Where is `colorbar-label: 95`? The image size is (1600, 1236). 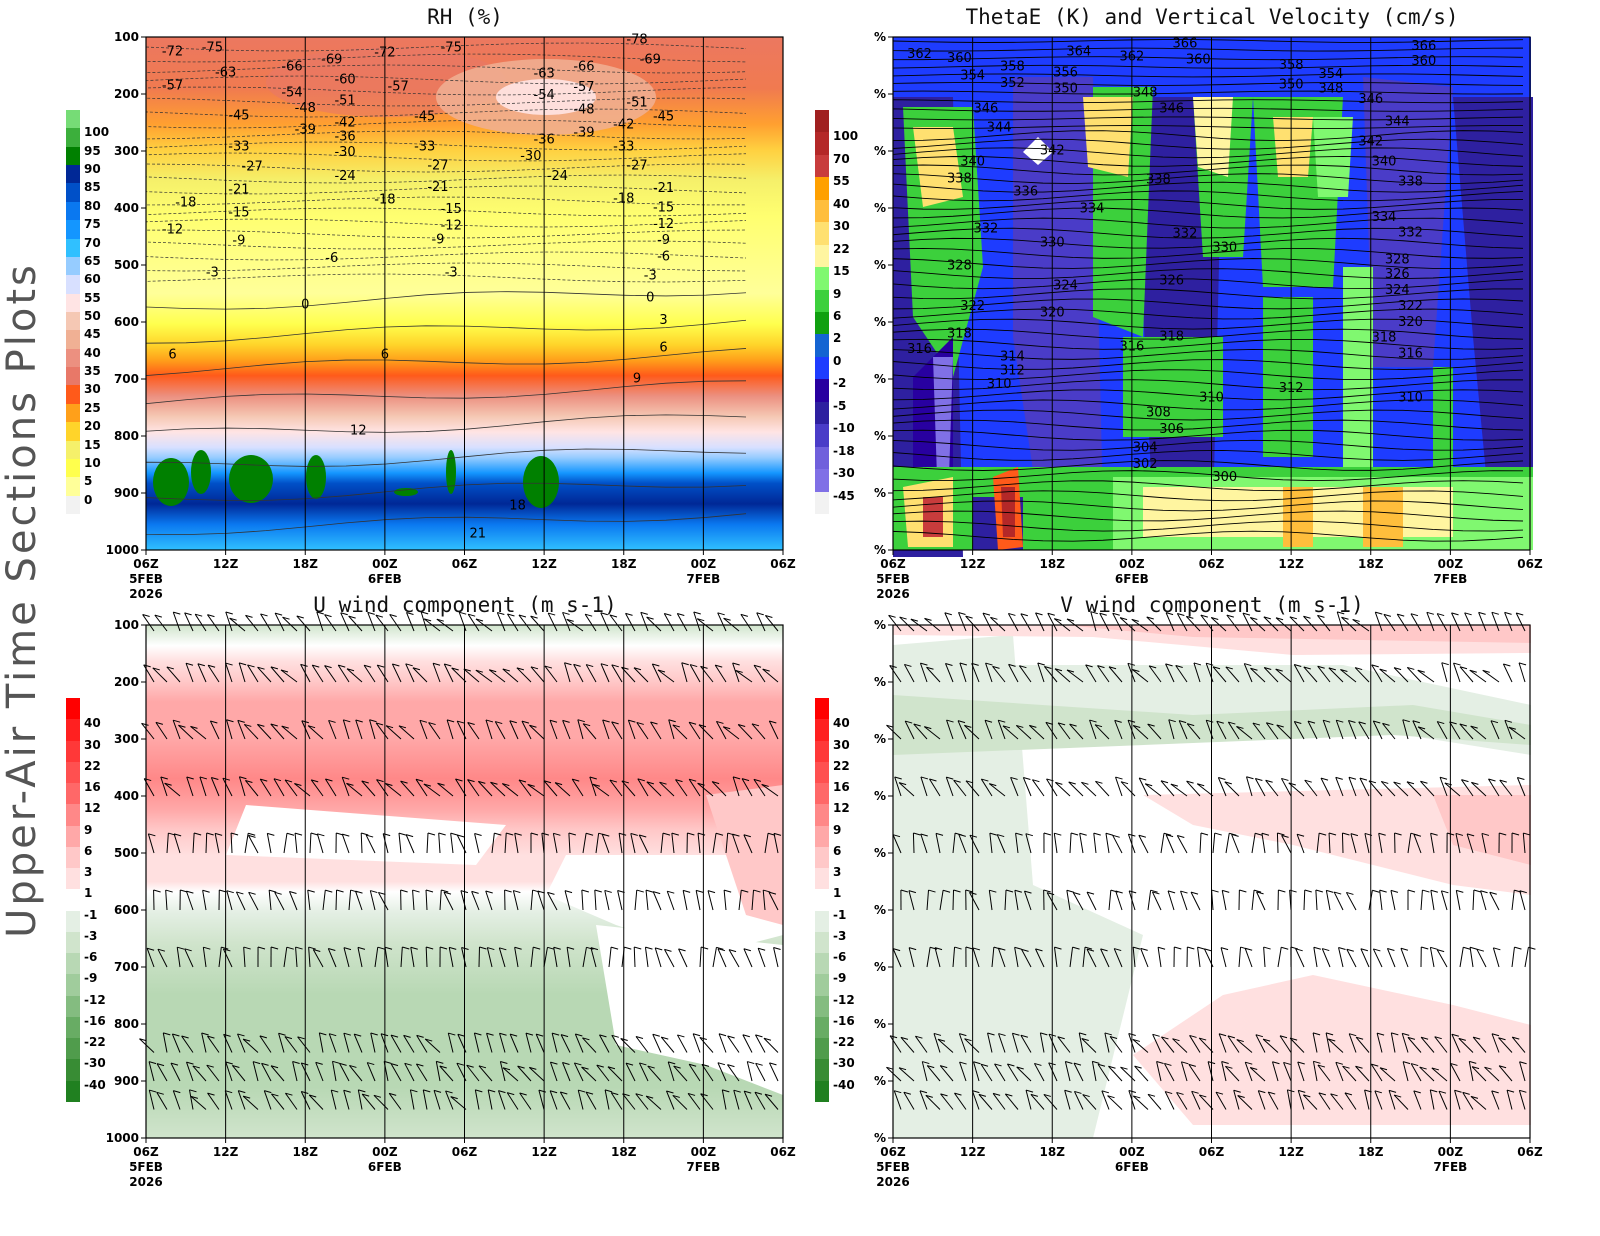 colorbar-label: 95 is located at coordinates (92, 150).